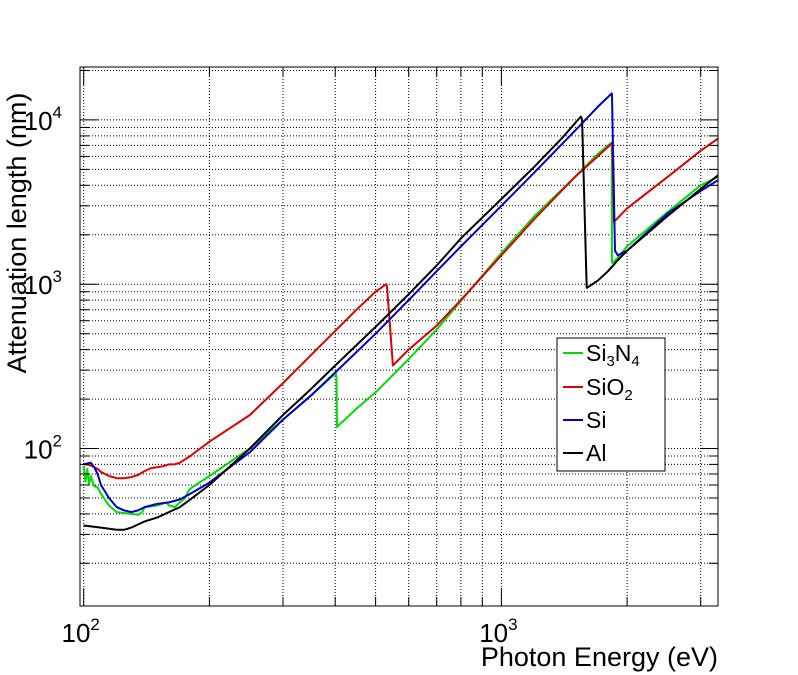 This screenshot has height=675, width=798. Describe the element at coordinates (498, 631) in the screenshot. I see `x-tick-label: 10³` at that location.